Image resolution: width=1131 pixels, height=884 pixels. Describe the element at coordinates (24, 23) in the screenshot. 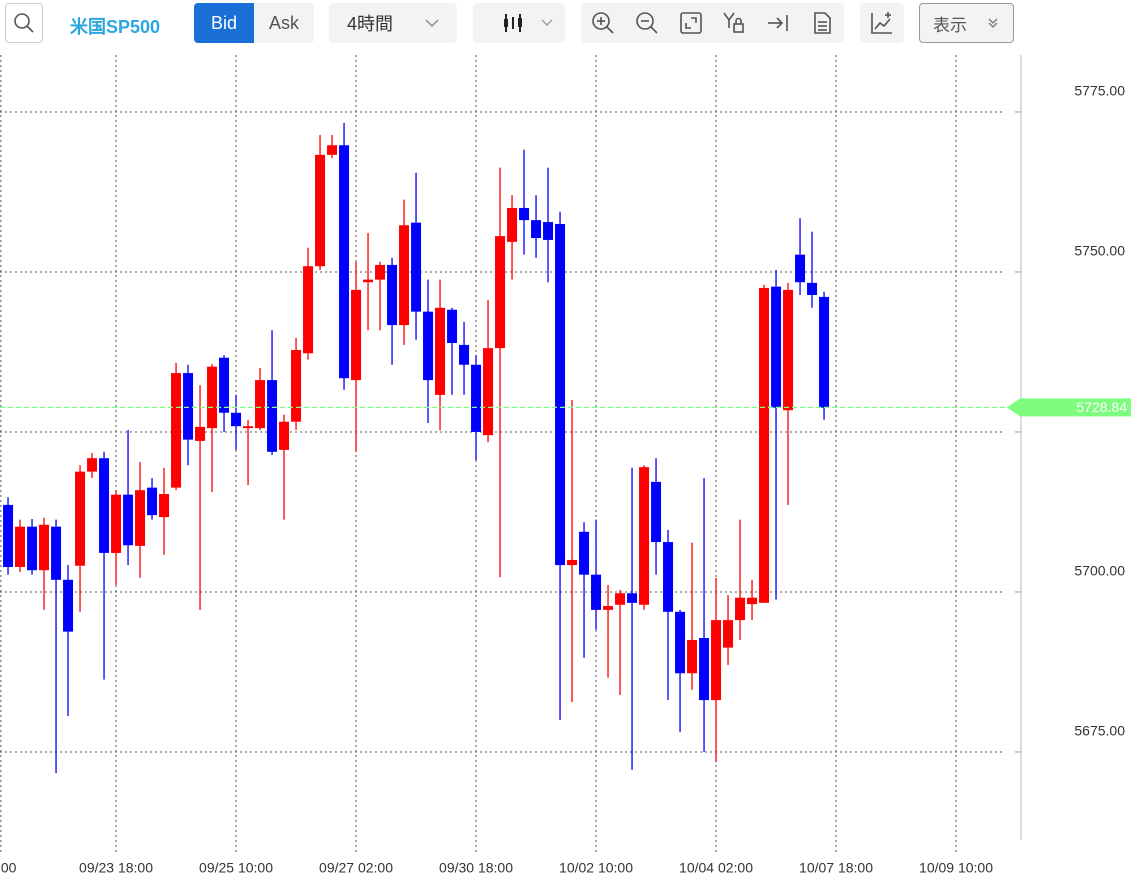

I see `search-button` at that location.